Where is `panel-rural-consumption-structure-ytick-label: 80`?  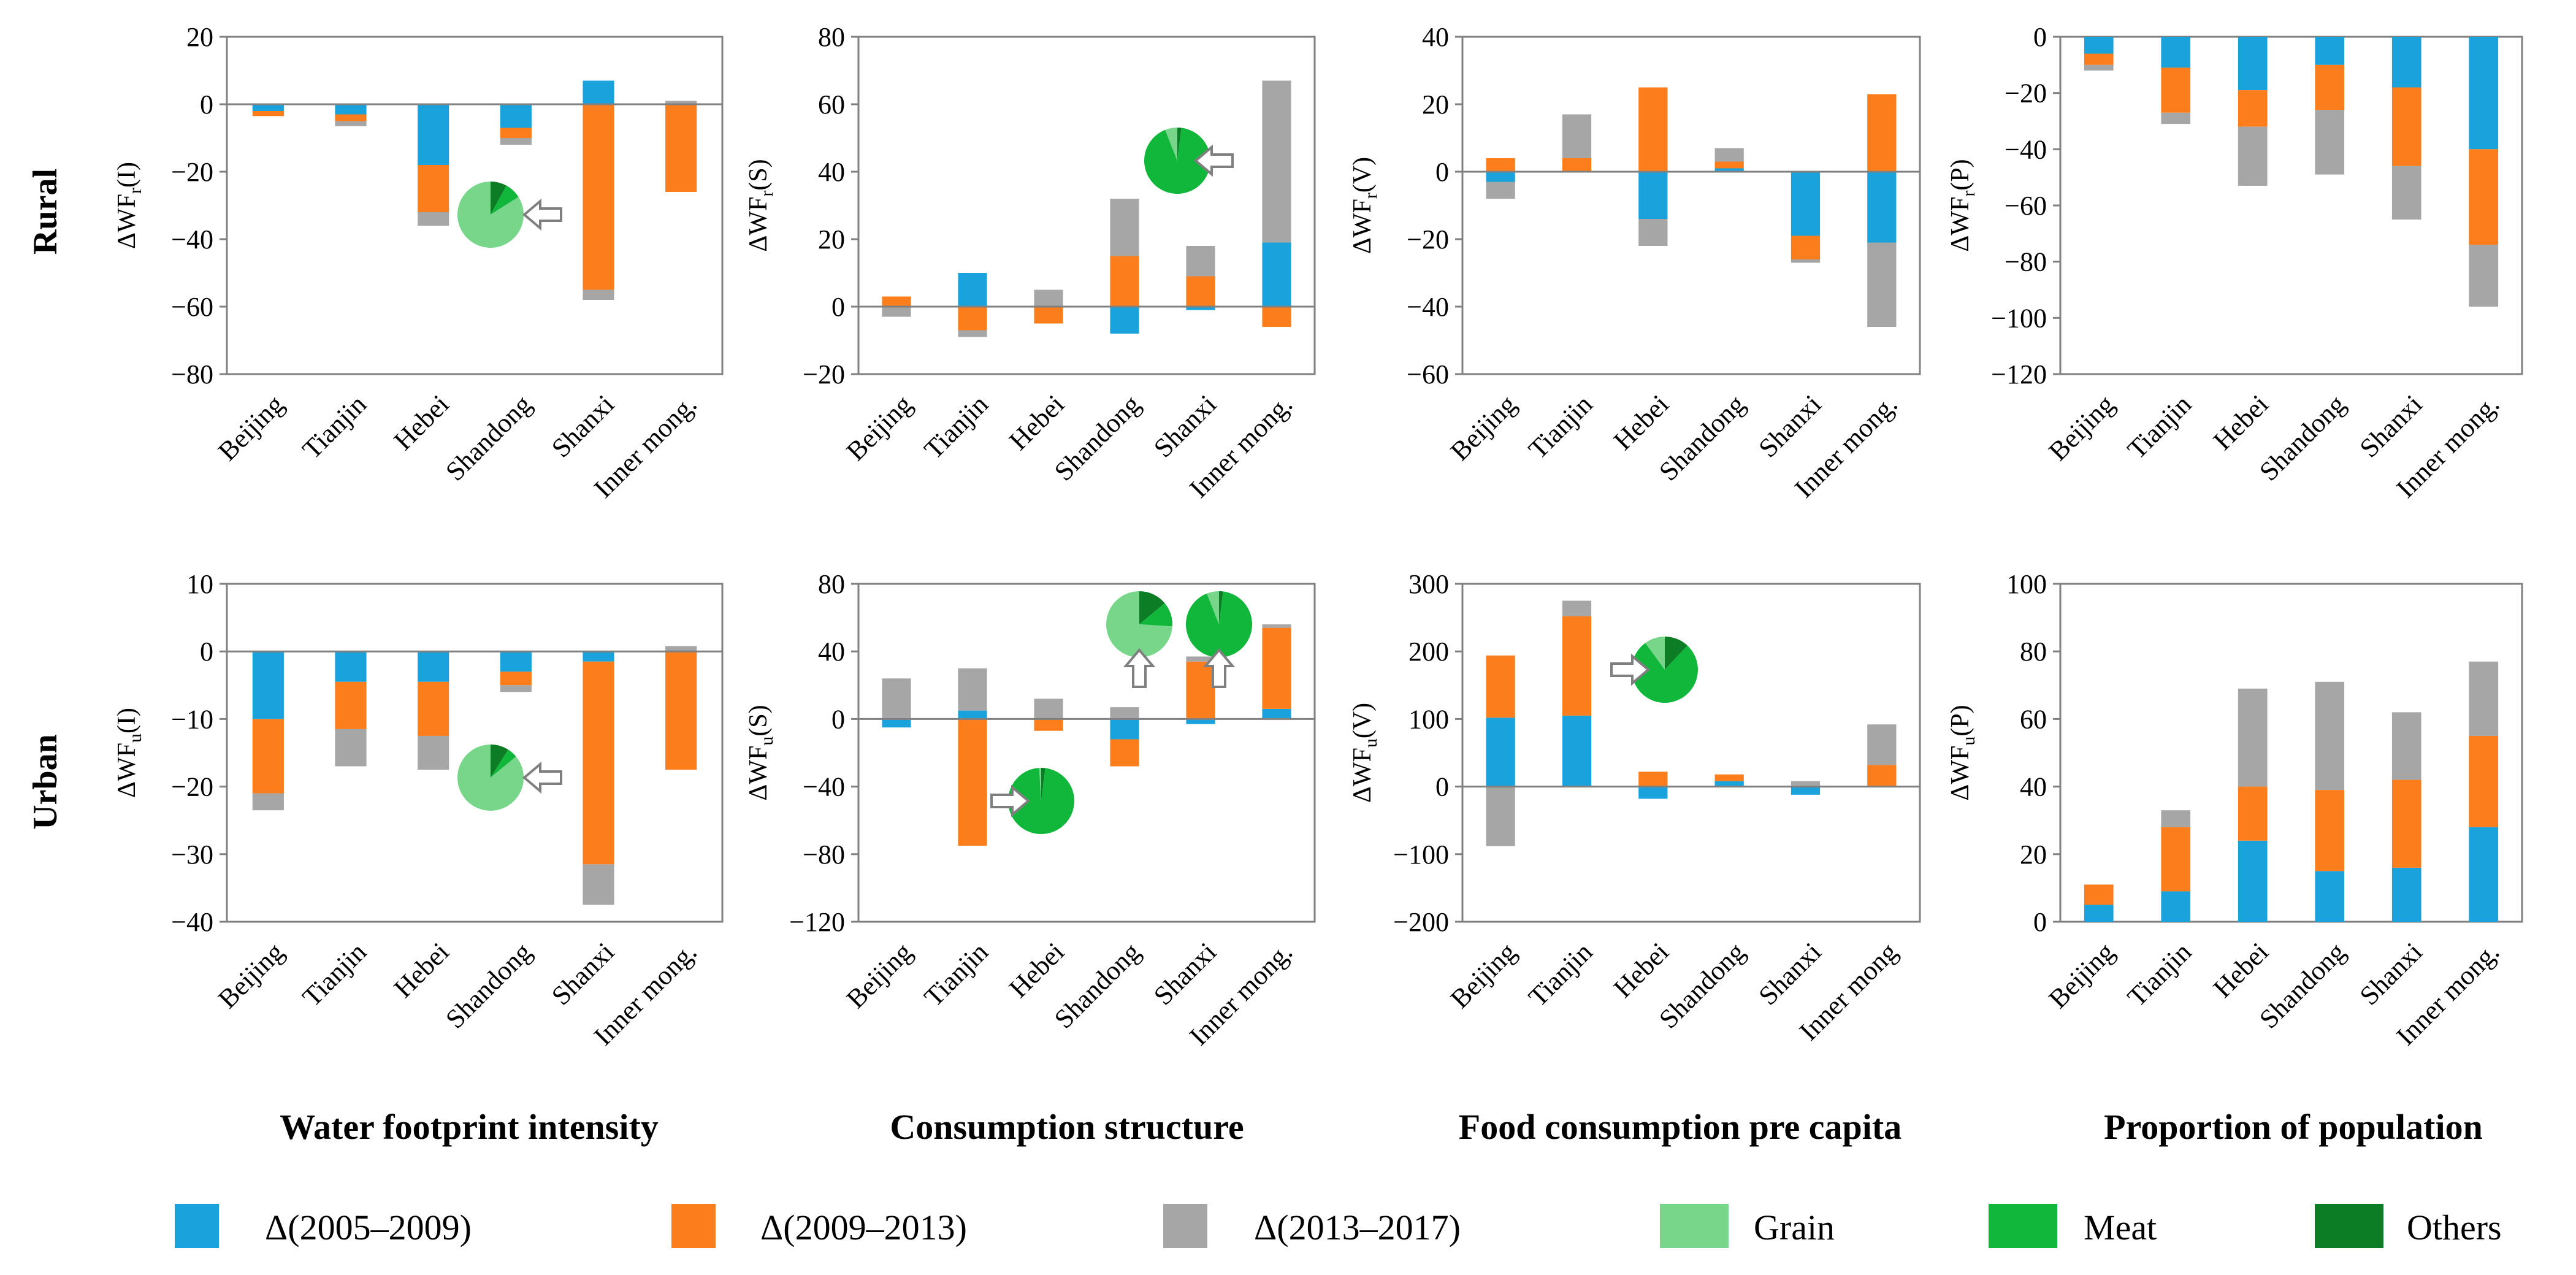 panel-rural-consumption-structure-ytick-label: 80 is located at coordinates (831, 37).